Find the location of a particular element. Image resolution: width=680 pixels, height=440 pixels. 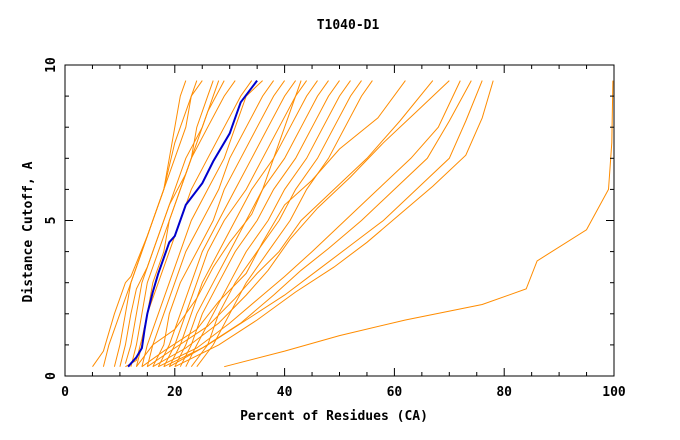

y-tick-label: 10 is located at coordinates (51, 65).